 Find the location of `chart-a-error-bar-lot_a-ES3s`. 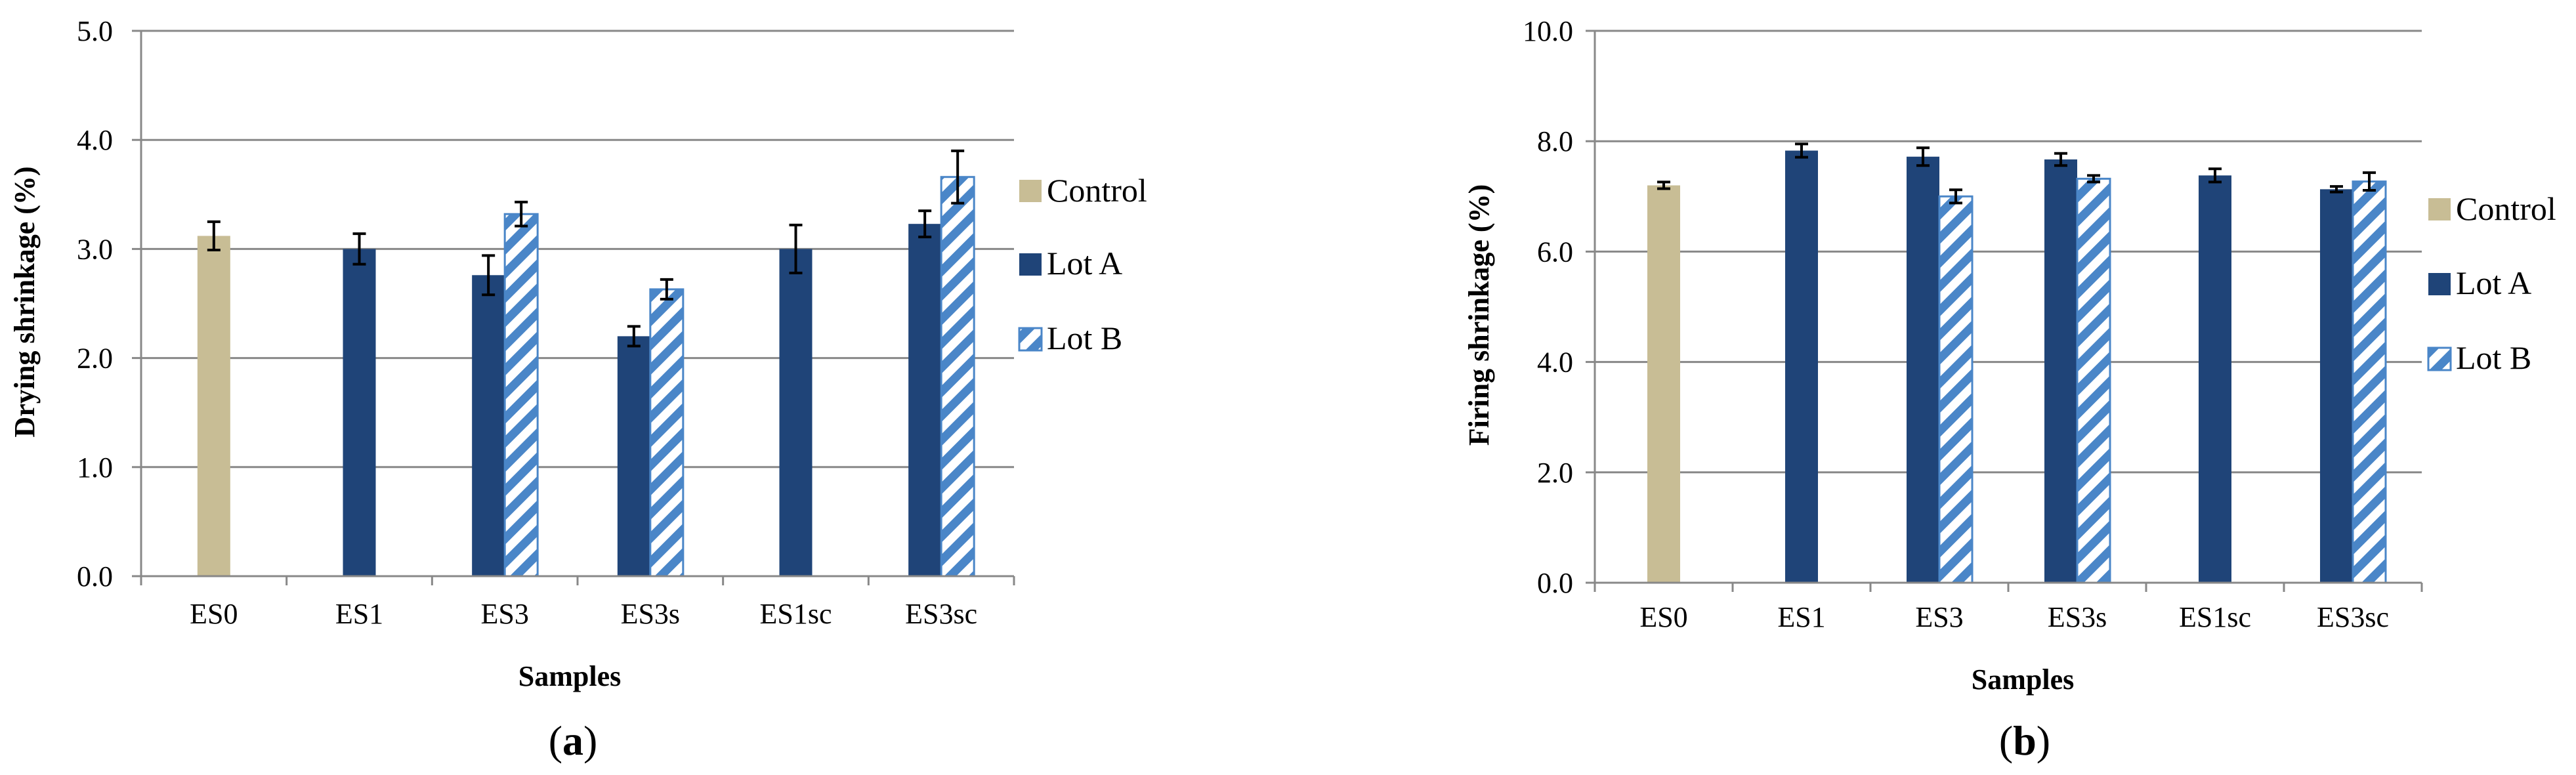

chart-a-error-bar-lot_a-ES3s is located at coordinates (634, 336).